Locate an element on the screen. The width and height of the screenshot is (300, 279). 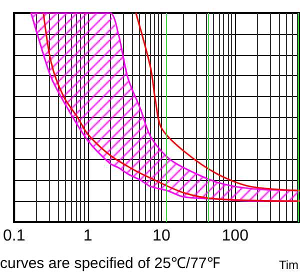
x-tick-label: 100 is located at coordinates (235, 236).